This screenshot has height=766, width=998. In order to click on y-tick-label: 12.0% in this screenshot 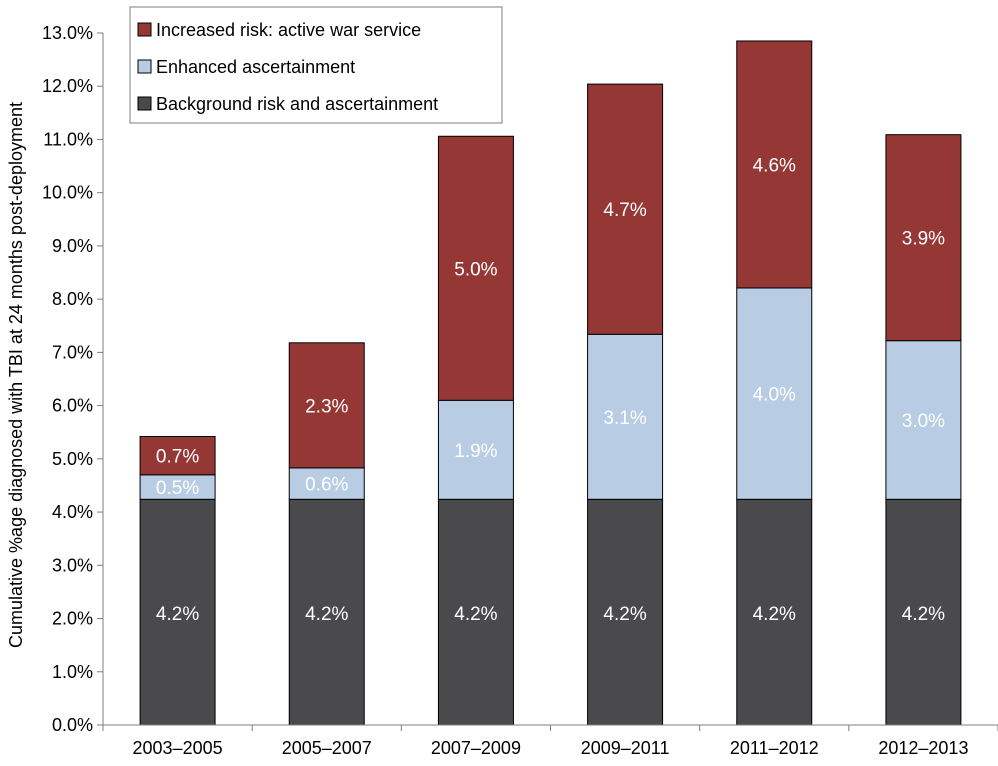, I will do `click(67, 86)`.